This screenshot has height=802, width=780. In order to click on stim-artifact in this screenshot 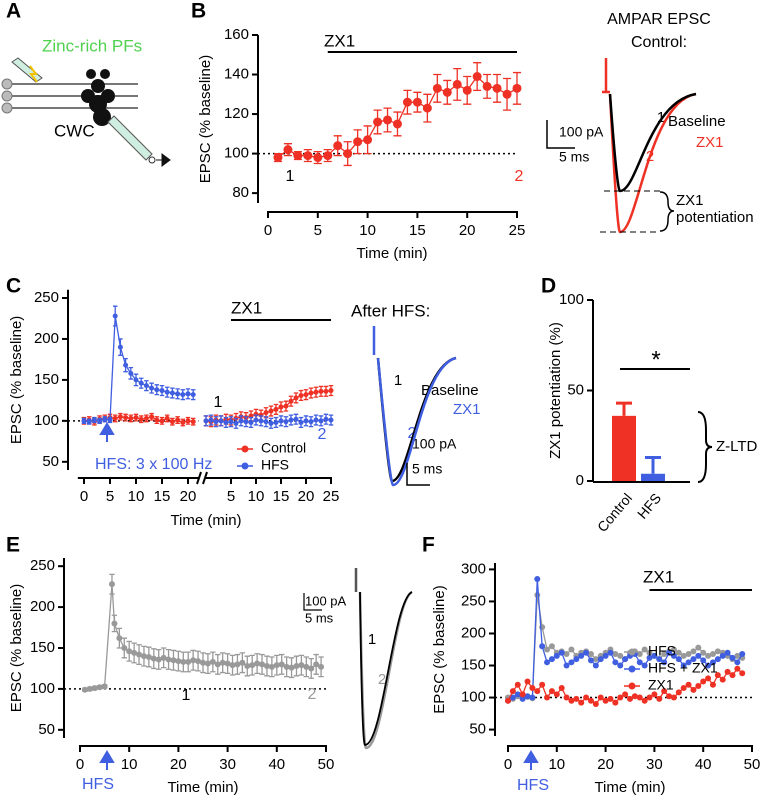, I will do `click(606, 76)`.